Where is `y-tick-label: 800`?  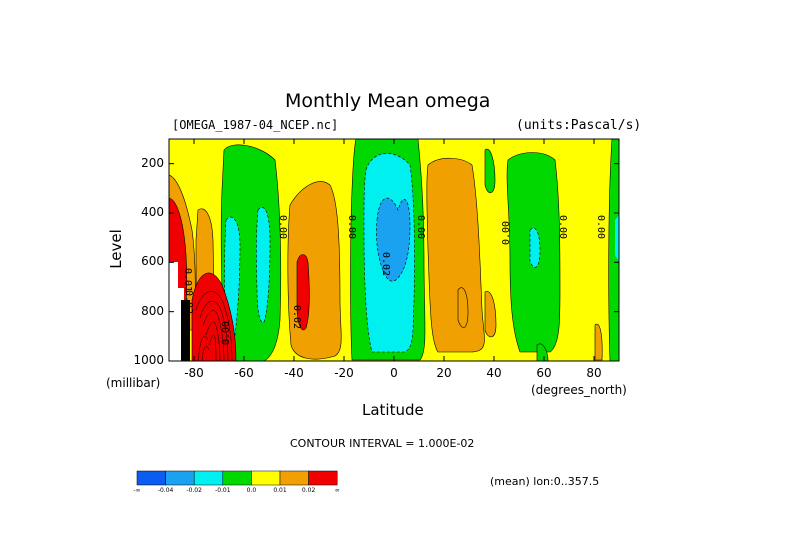 y-tick-label: 800 is located at coordinates (152, 310).